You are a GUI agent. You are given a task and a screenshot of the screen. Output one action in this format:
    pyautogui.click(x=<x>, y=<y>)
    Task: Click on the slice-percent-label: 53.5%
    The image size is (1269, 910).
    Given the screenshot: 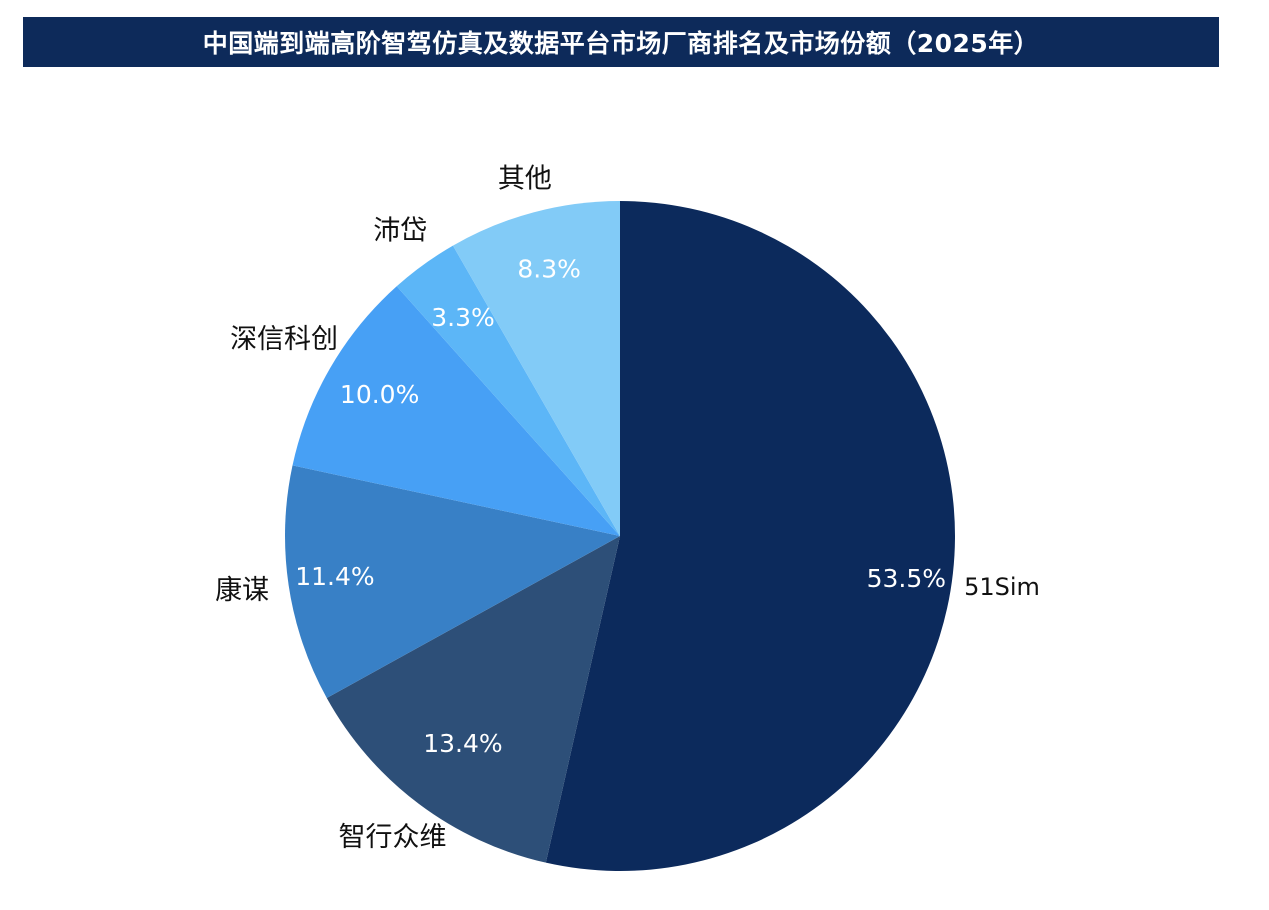 What is the action you would take?
    pyautogui.click(x=906, y=578)
    